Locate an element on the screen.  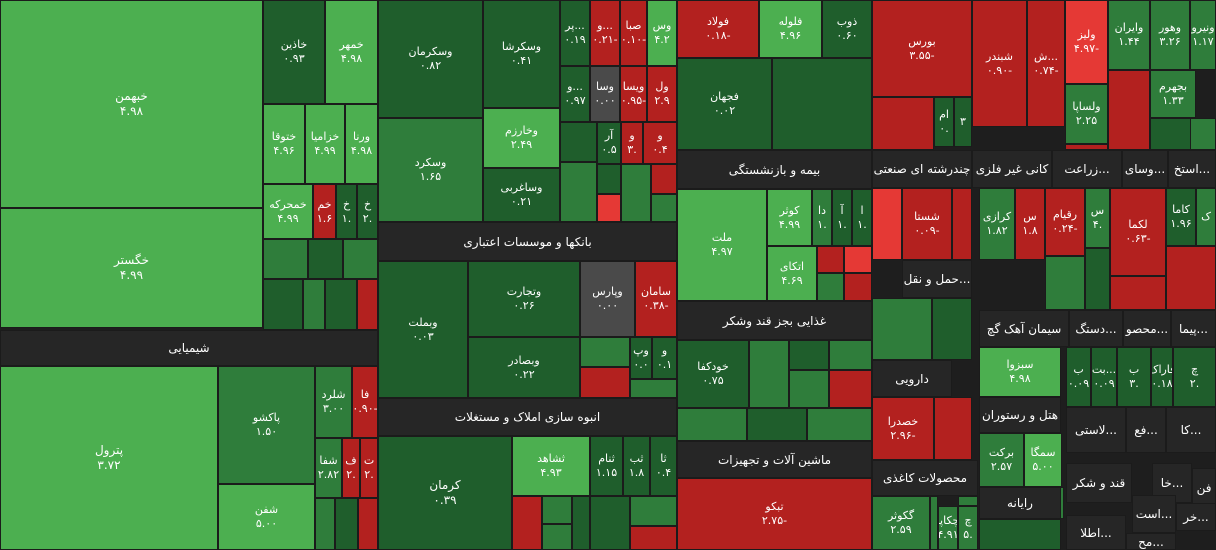
tile-change-percent: ۰.۳۹ is located at coordinates (445, 500).